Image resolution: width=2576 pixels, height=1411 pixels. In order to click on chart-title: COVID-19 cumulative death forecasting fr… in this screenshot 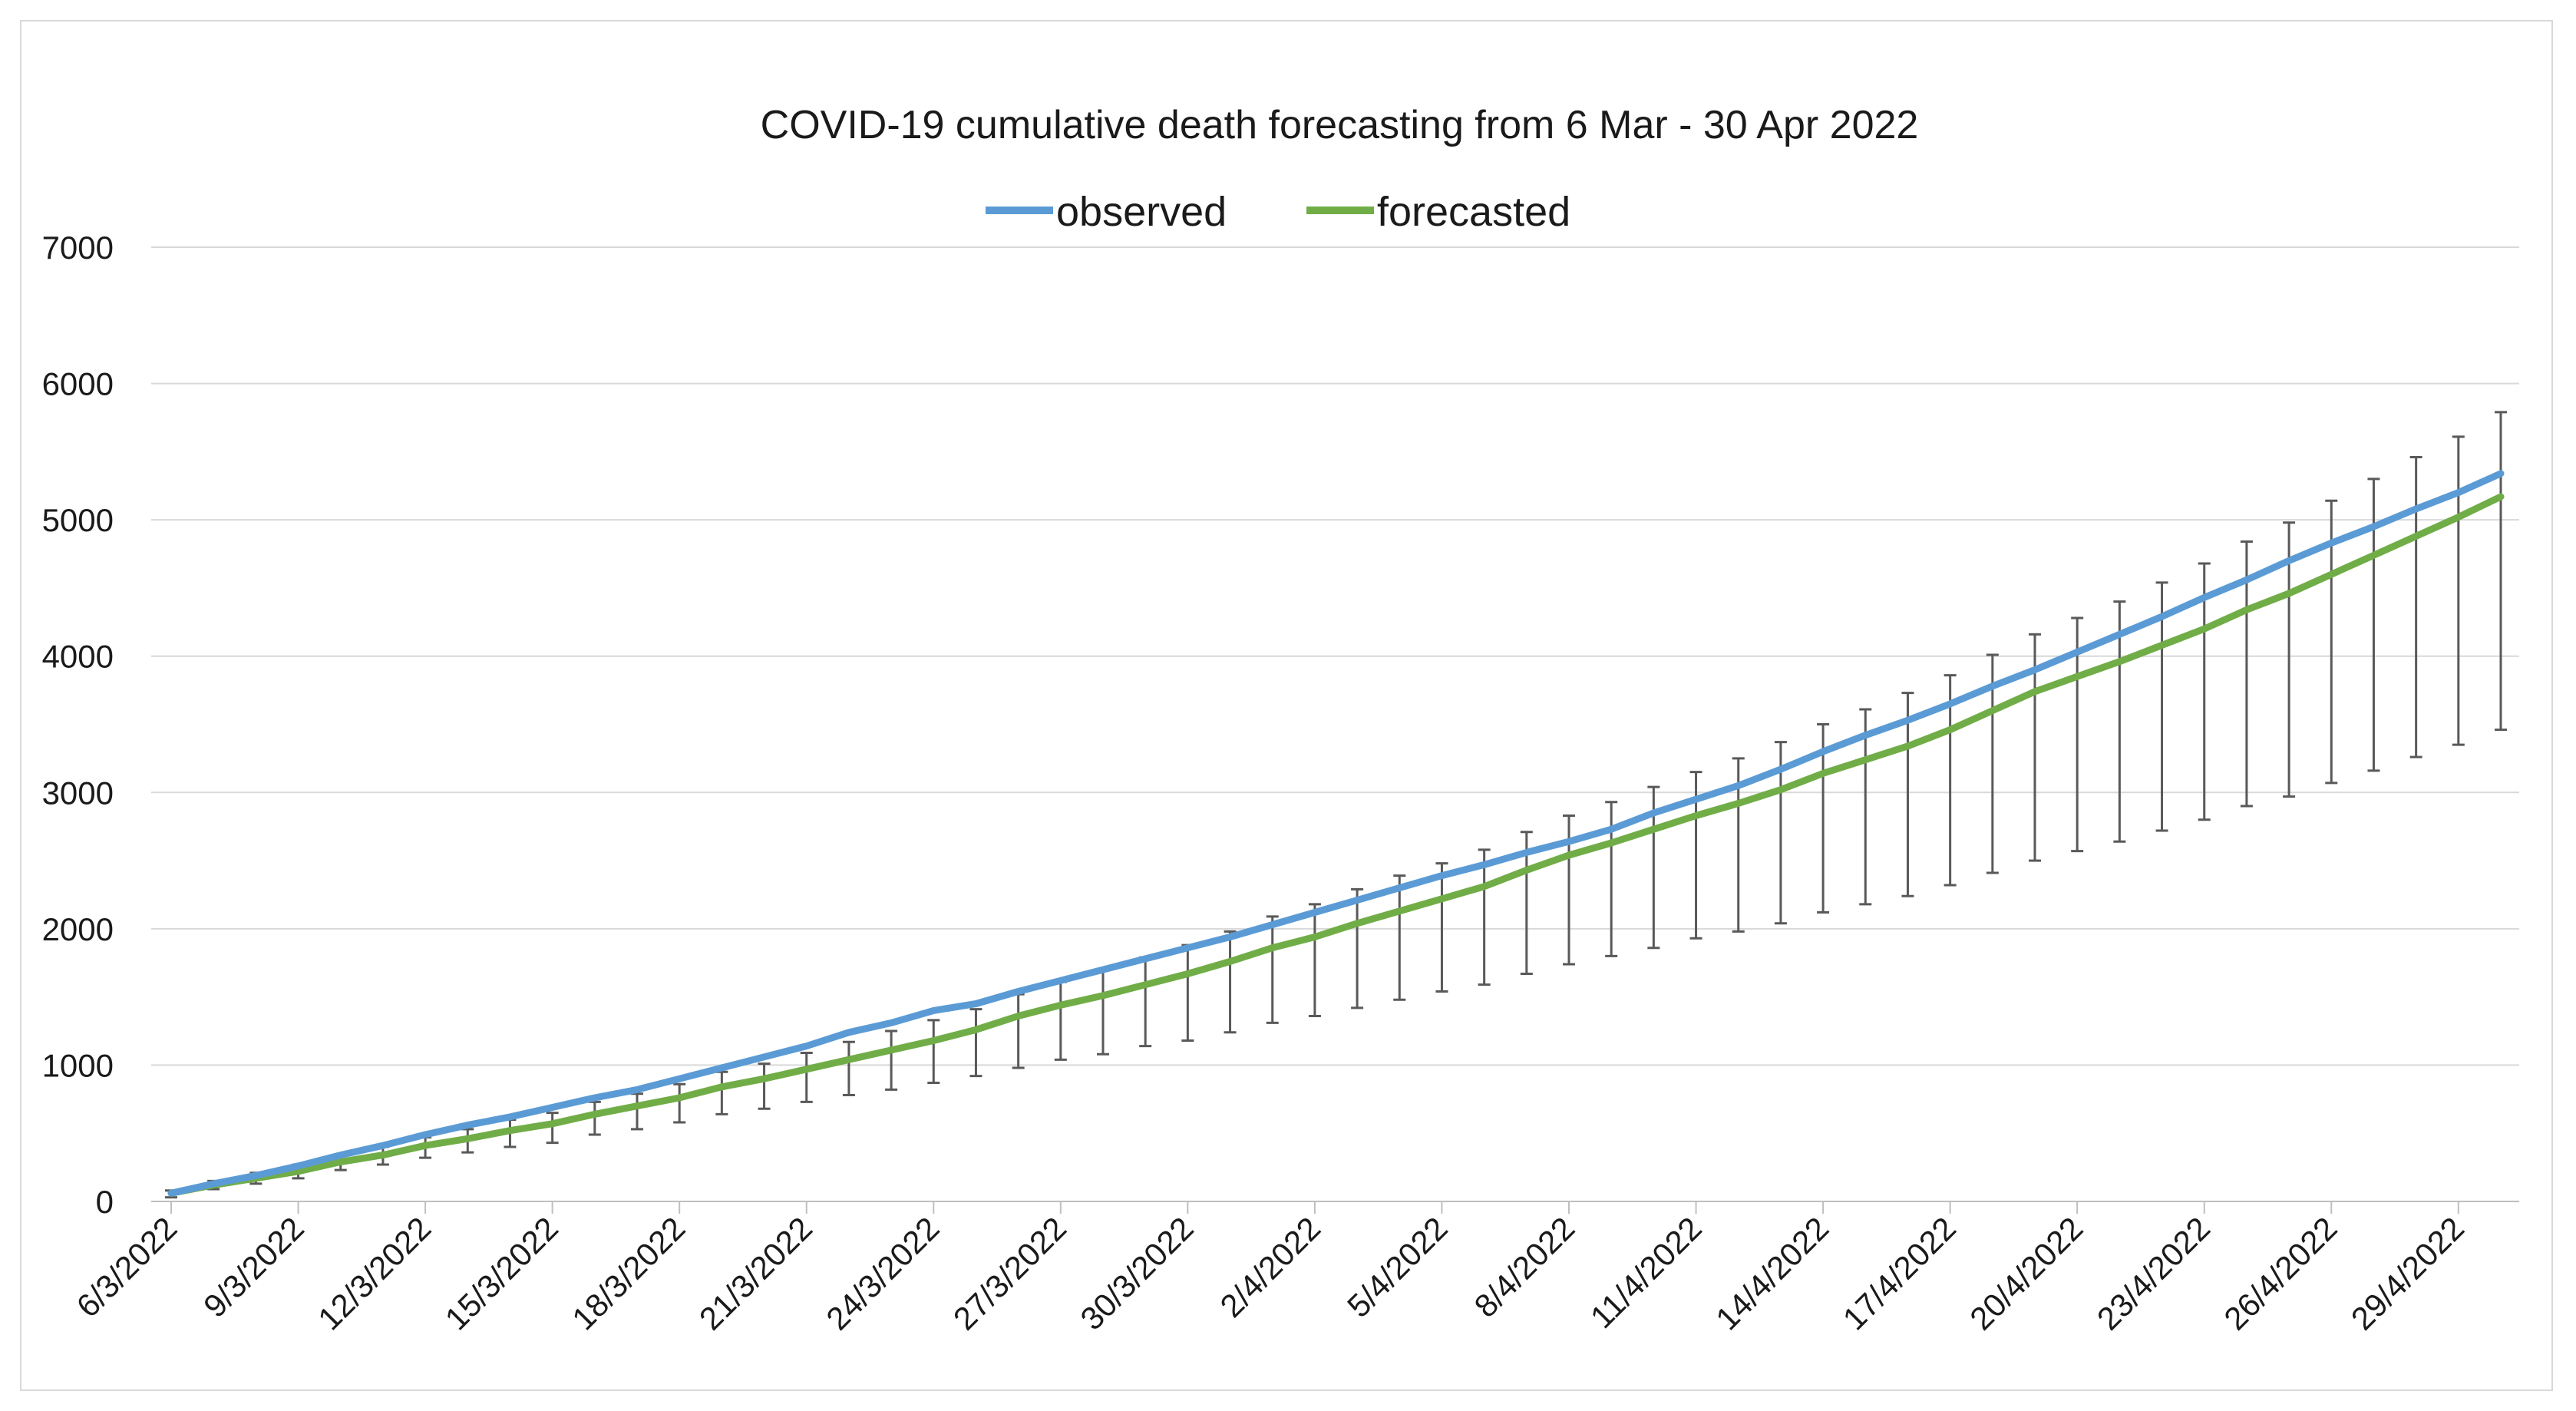, I will do `click(1340, 125)`.